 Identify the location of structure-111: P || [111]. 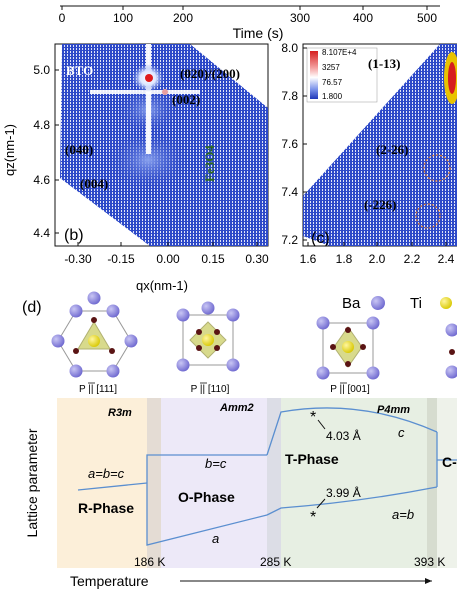
(94, 343).